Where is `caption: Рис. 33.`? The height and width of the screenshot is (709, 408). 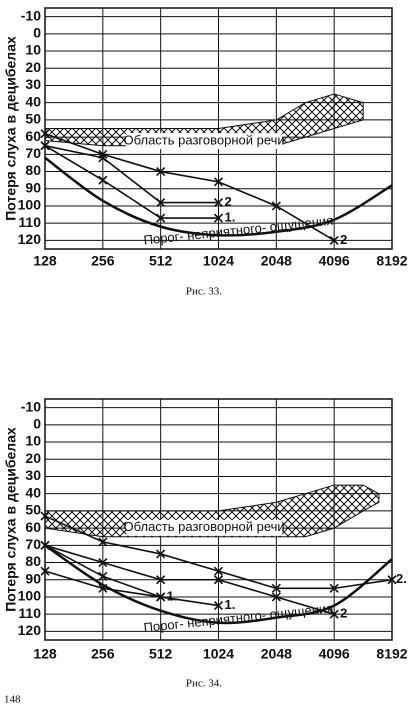 caption: Рис. 33. is located at coordinates (204, 292).